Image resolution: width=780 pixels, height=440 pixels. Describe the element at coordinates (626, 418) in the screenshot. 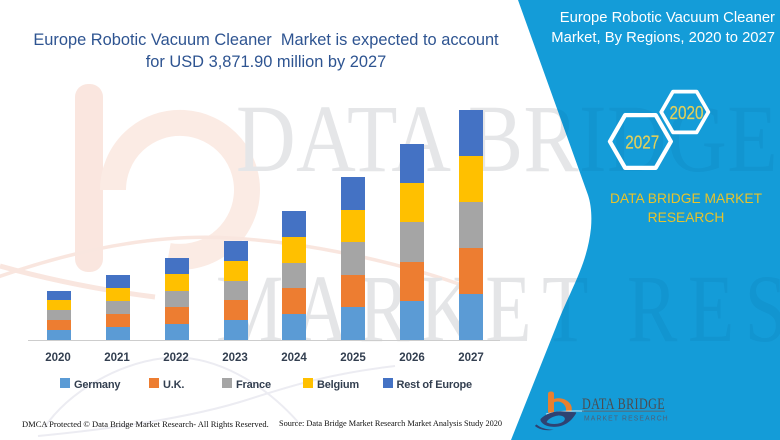

I see `svg-text: MARKET RESEARCH` at that location.